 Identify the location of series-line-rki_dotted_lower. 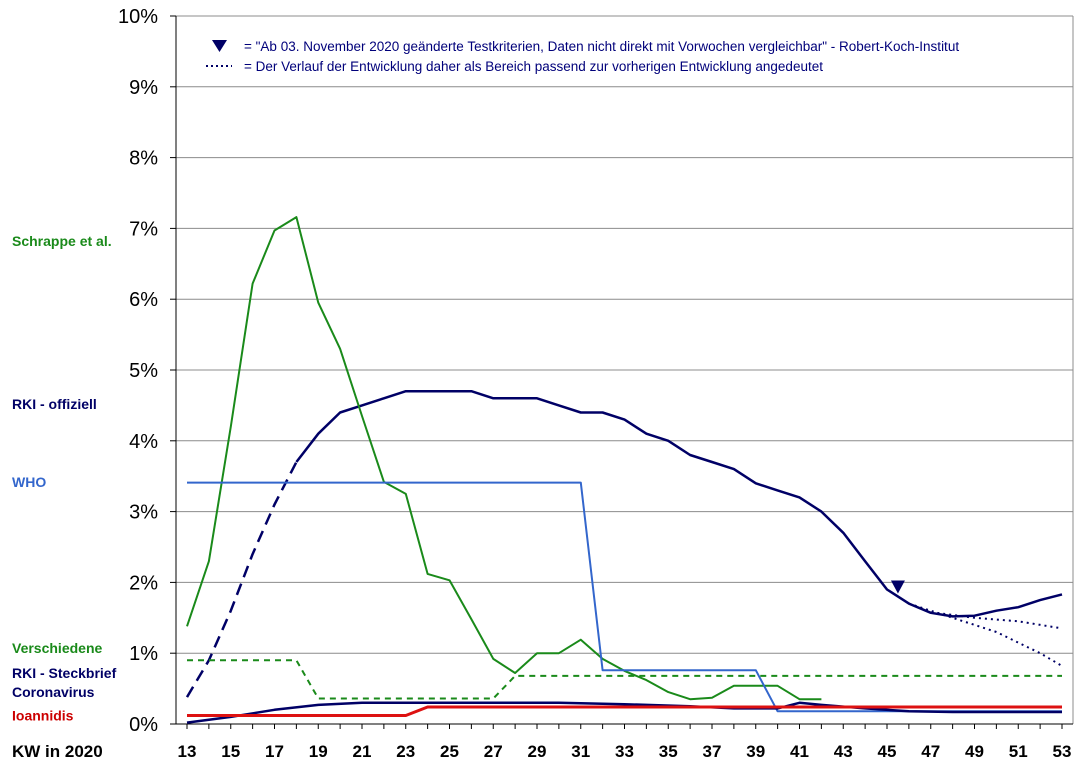
(985, 634).